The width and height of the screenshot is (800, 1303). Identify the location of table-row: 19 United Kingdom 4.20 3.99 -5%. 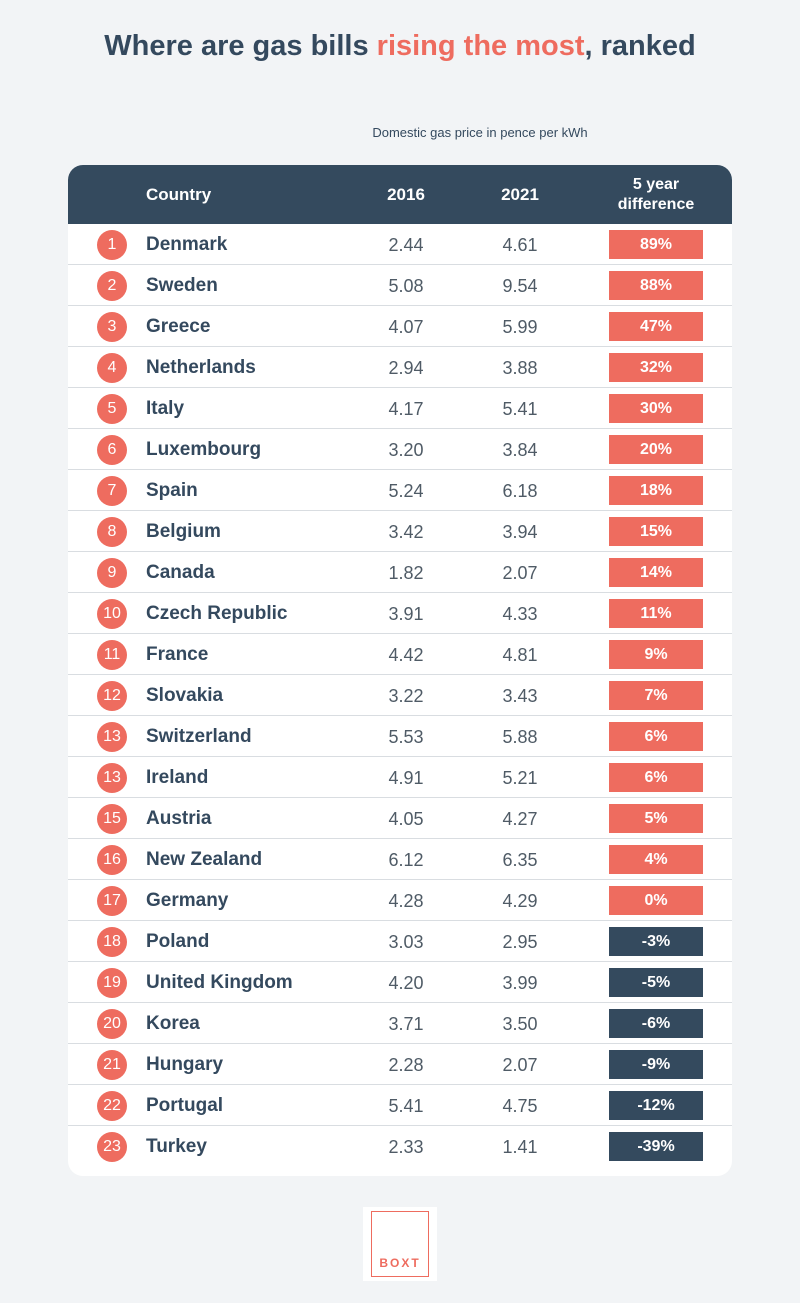
(400, 982).